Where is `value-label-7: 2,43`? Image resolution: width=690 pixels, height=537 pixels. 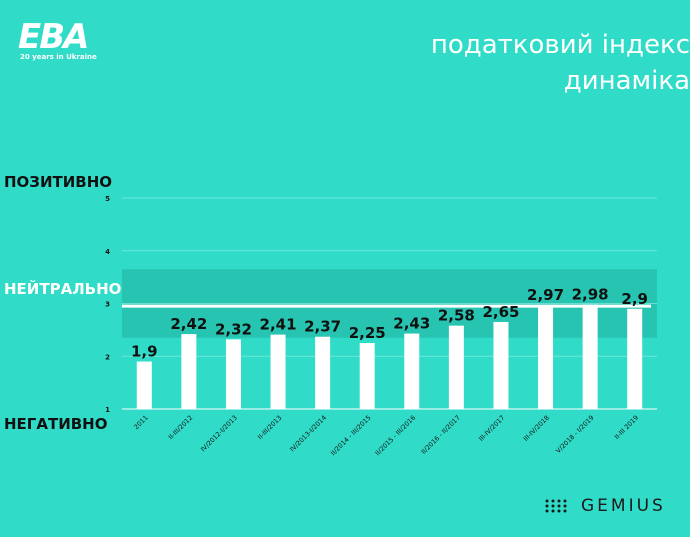 value-label-7: 2,43 is located at coordinates (411, 324).